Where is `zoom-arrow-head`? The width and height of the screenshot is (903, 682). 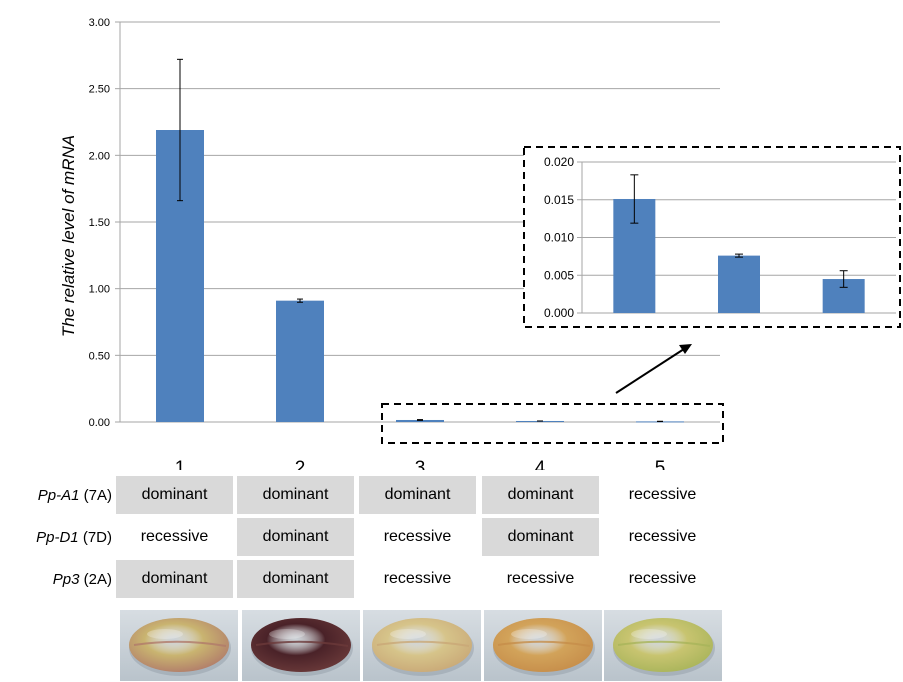 zoom-arrow-head is located at coordinates (685, 349).